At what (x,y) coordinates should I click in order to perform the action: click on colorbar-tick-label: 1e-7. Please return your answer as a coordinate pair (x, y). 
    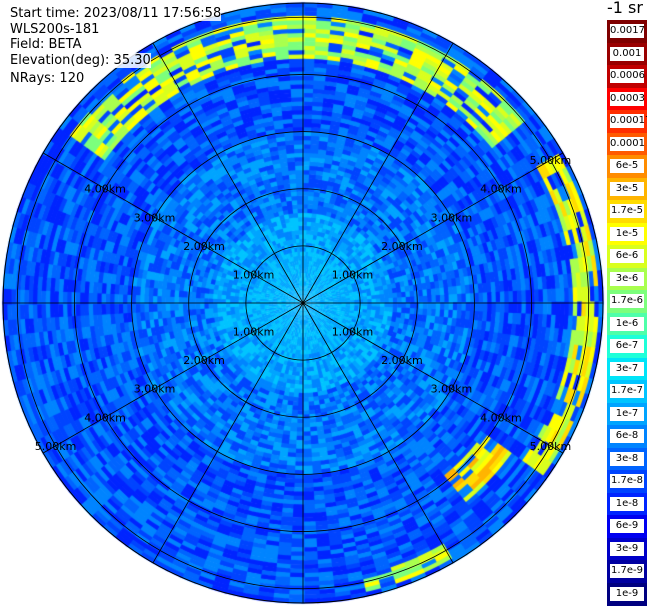
    Looking at the image, I should click on (627, 413).